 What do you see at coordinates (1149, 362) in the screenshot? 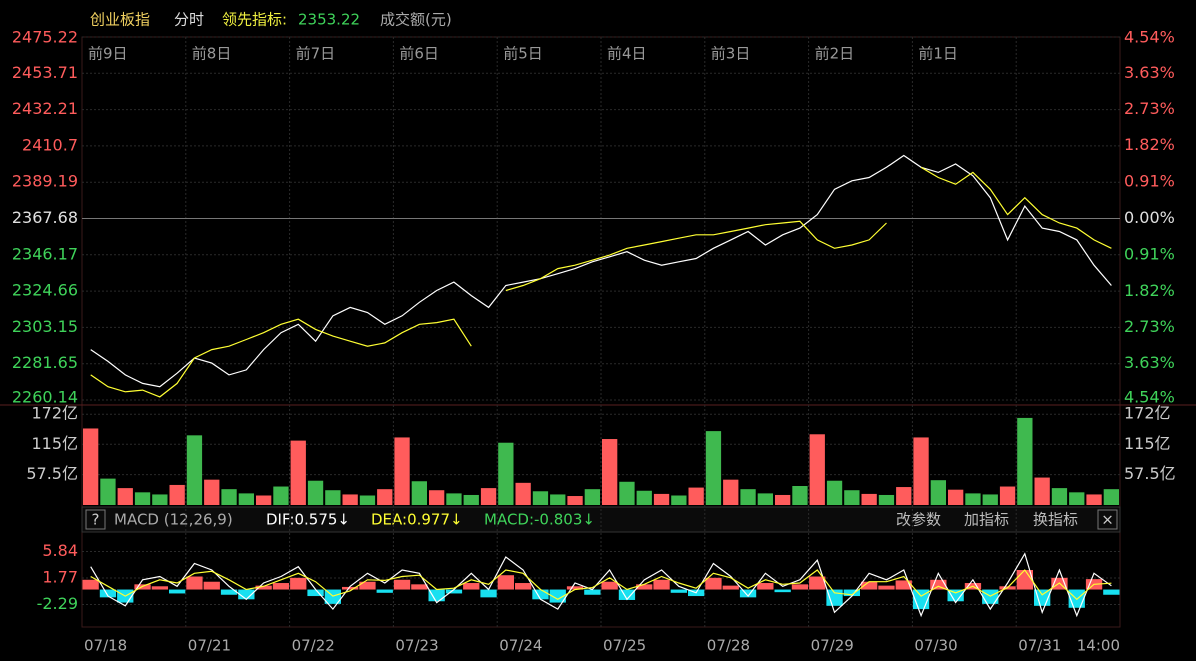
I see `y2-tick-label: 3.63%` at bounding box center [1149, 362].